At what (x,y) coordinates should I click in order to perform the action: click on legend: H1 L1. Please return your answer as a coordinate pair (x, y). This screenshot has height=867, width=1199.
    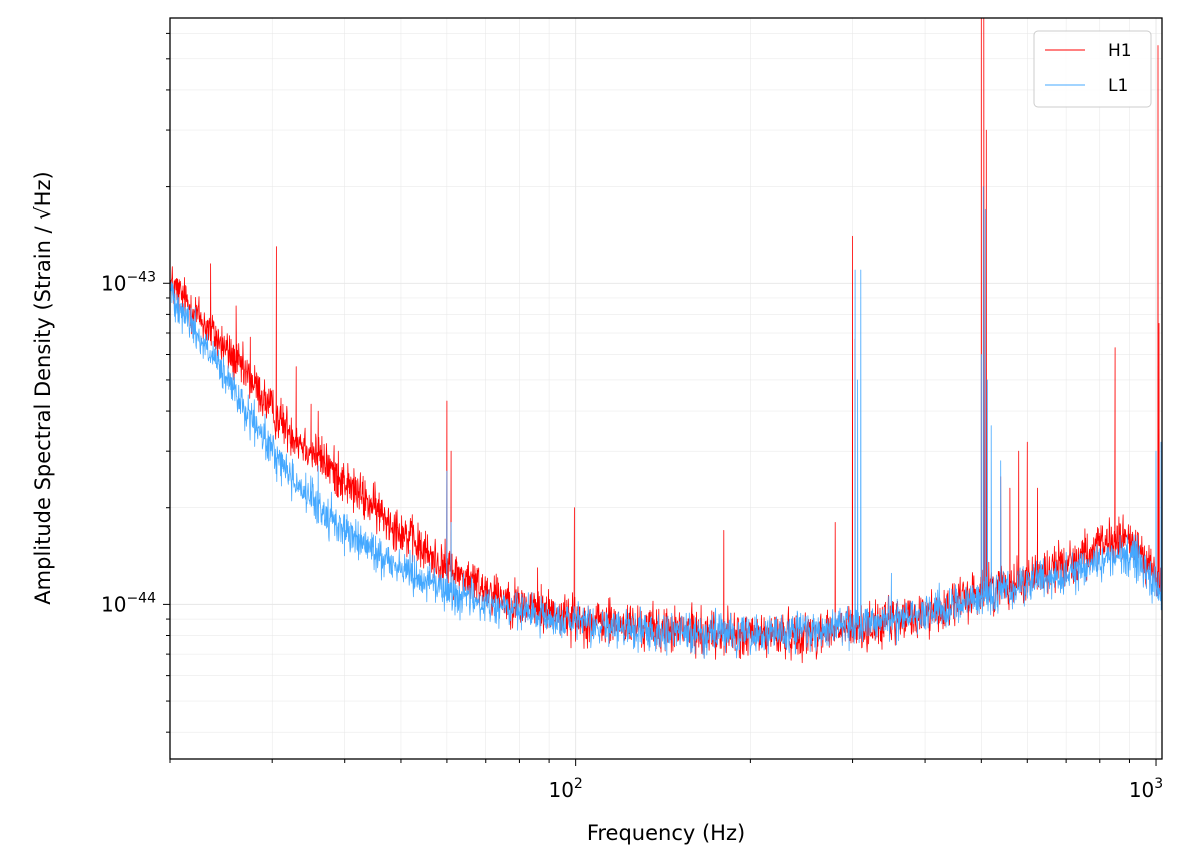
    Looking at the image, I should click on (1092, 69).